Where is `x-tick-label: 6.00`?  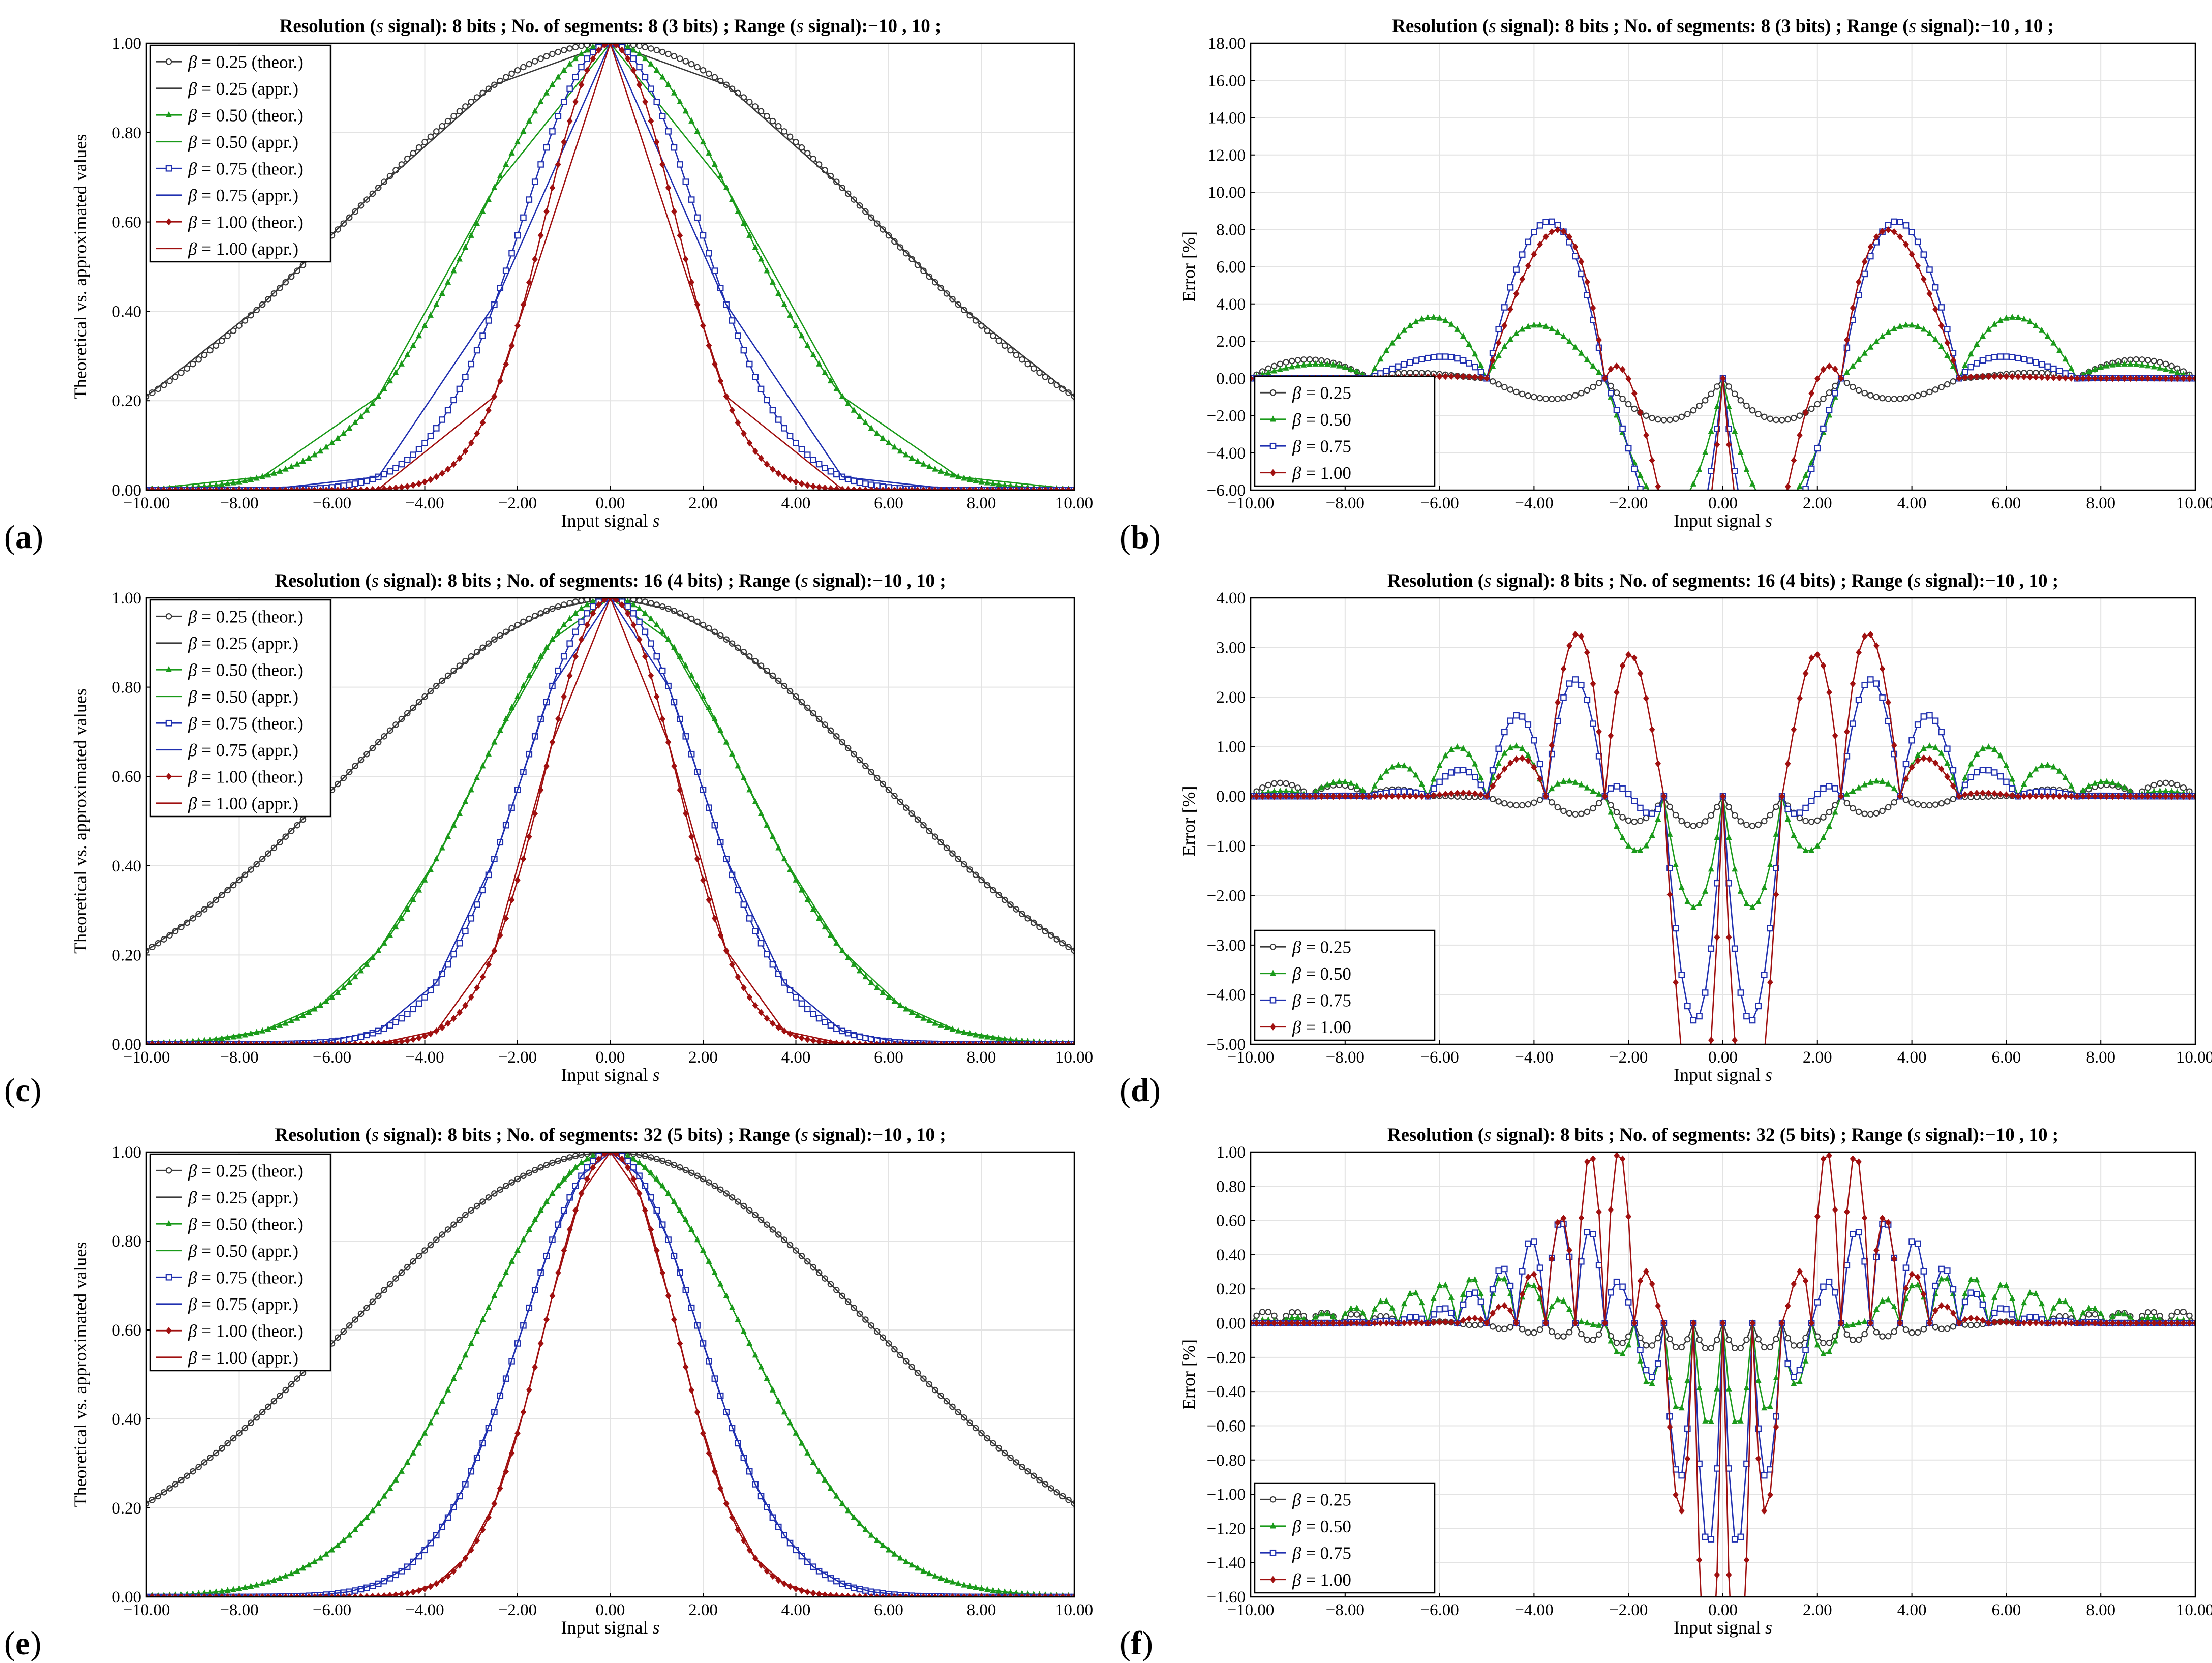
x-tick-label: 6.00 is located at coordinates (888, 1610).